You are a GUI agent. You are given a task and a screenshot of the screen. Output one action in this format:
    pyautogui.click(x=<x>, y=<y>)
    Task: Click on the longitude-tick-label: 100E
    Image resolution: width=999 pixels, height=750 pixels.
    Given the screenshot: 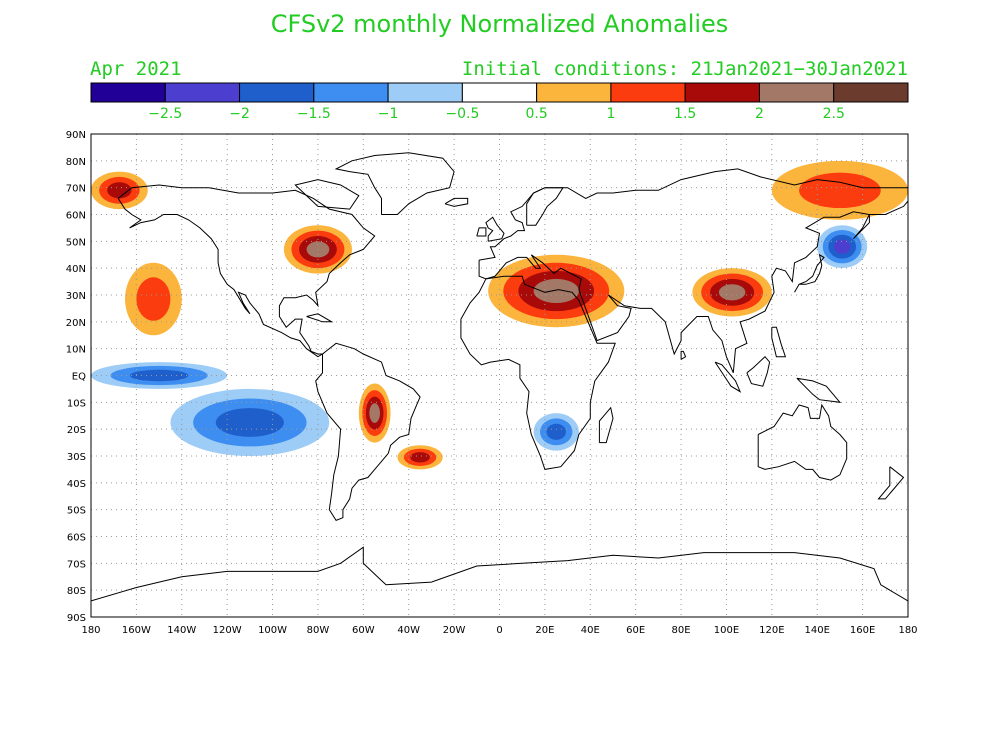 What is the action you would take?
    pyautogui.click(x=726, y=630)
    